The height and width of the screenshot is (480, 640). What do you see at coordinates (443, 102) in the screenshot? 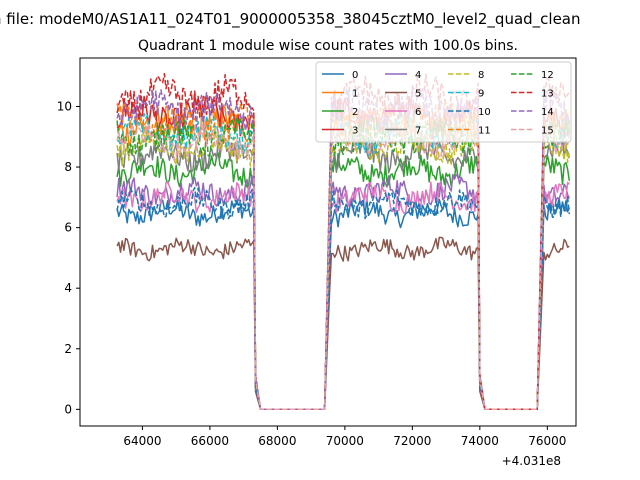
I see `legend-frame` at bounding box center [443, 102].